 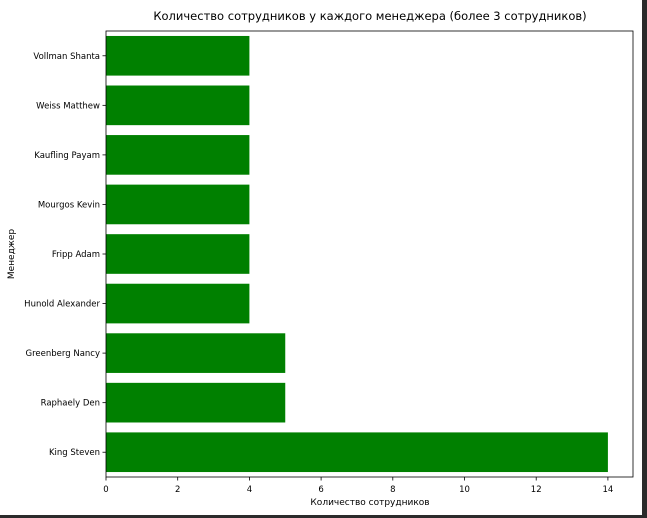 What do you see at coordinates (358, 486) in the screenshot?
I see `x-tick-group: 0 2 4 6 8 10 12 14` at bounding box center [358, 486].